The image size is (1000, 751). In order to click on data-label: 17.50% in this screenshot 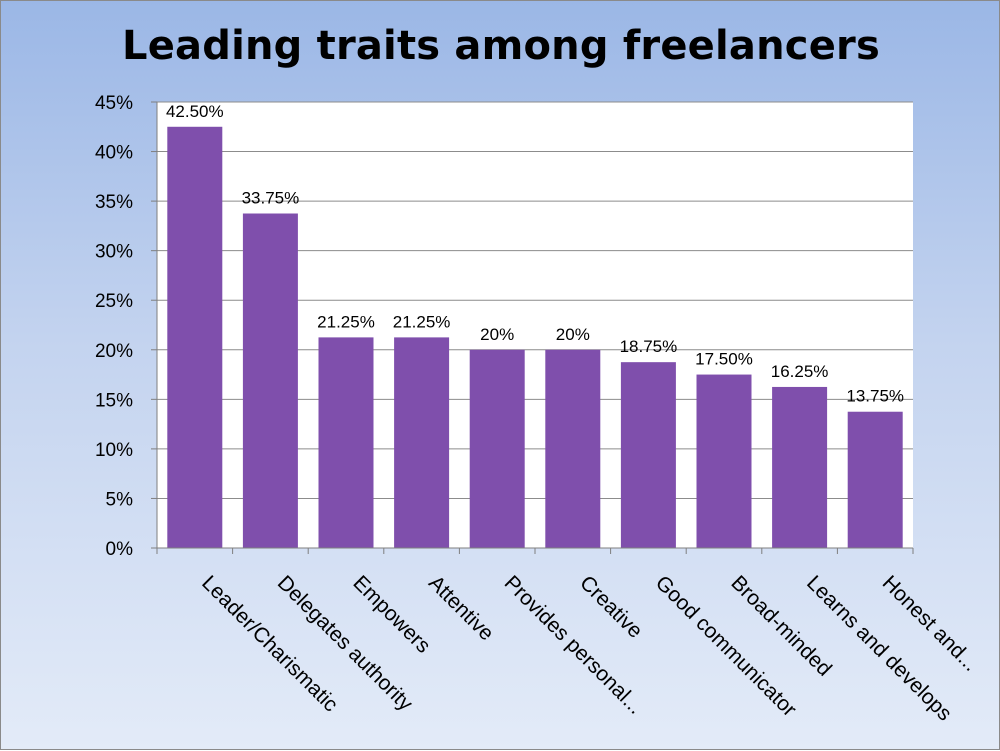, I will do `click(724, 359)`.